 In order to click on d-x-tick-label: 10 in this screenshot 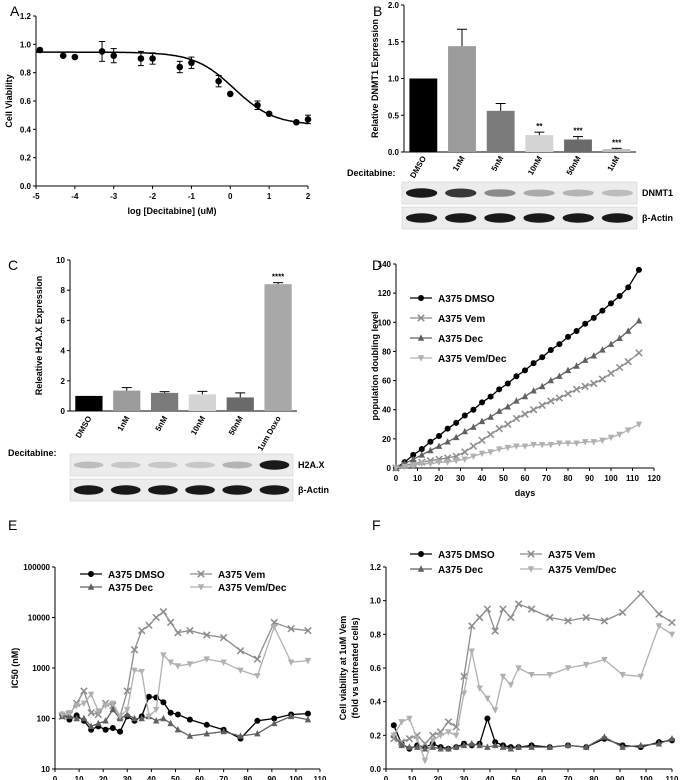, I will do `click(417, 478)`.